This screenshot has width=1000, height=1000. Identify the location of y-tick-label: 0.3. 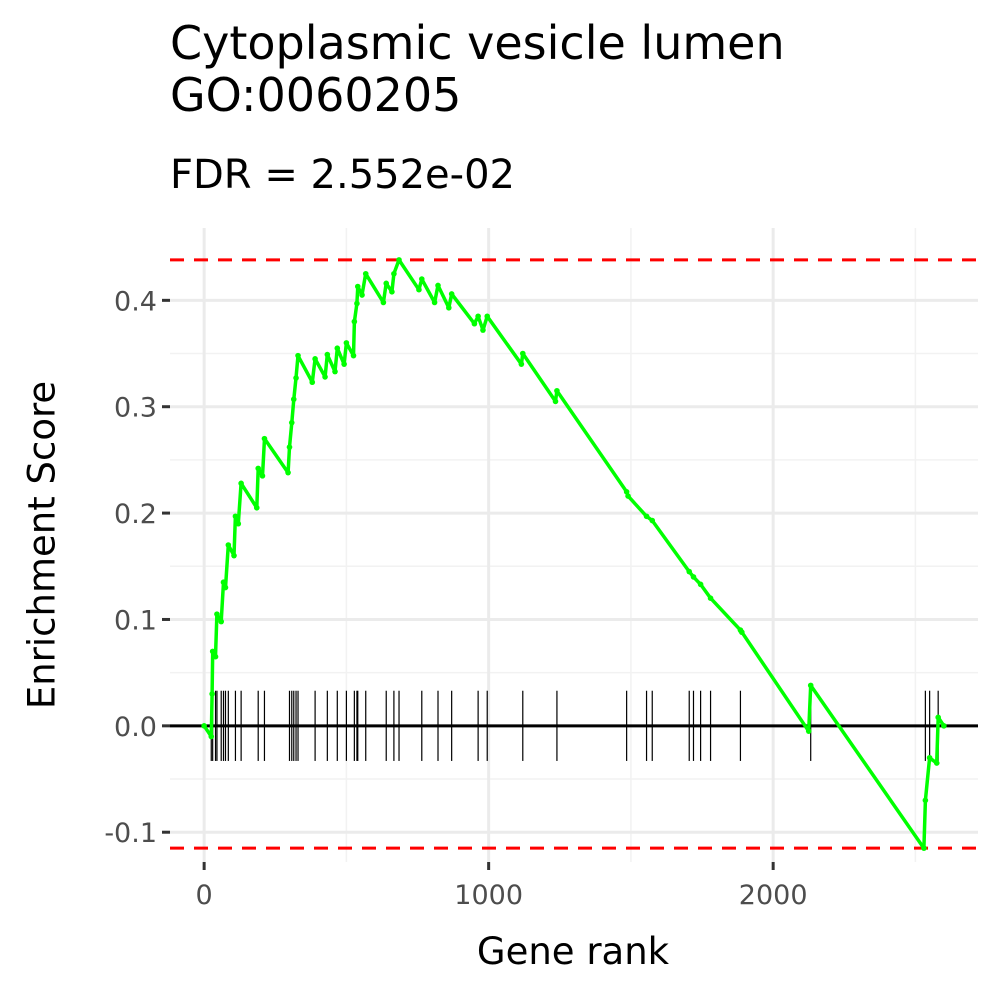
(135, 408).